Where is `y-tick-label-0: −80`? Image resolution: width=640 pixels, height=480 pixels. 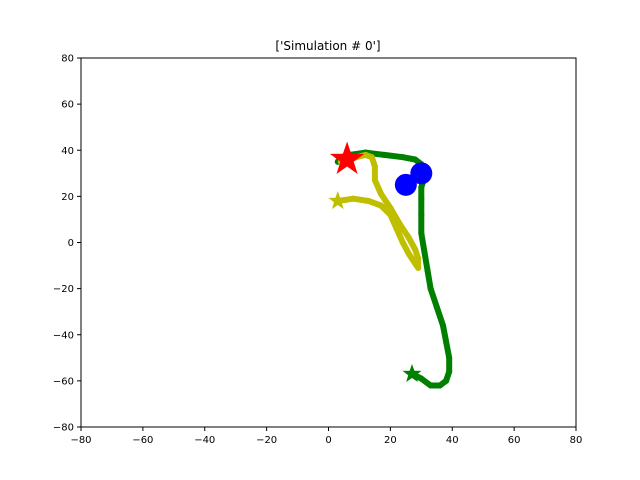 y-tick-label-0: −80 is located at coordinates (63, 428).